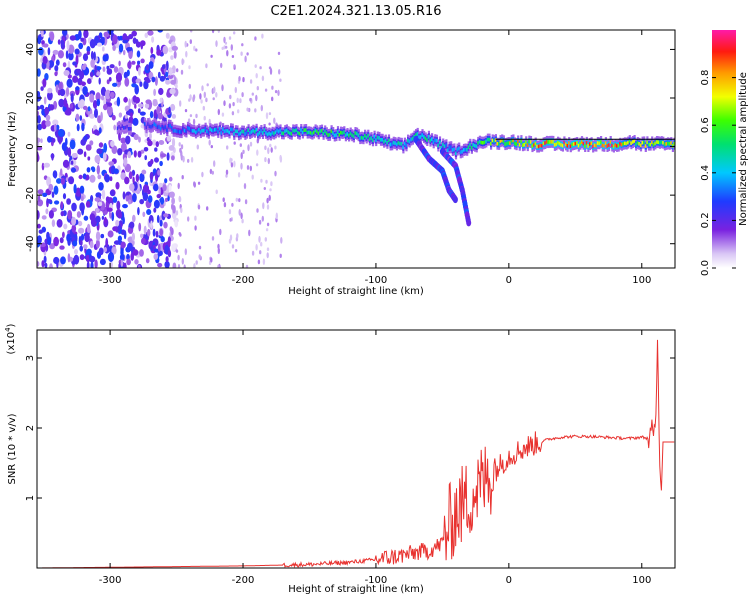 This screenshot has width=750, height=600. I want to click on x-tick-label: -100, so click(376, 280).